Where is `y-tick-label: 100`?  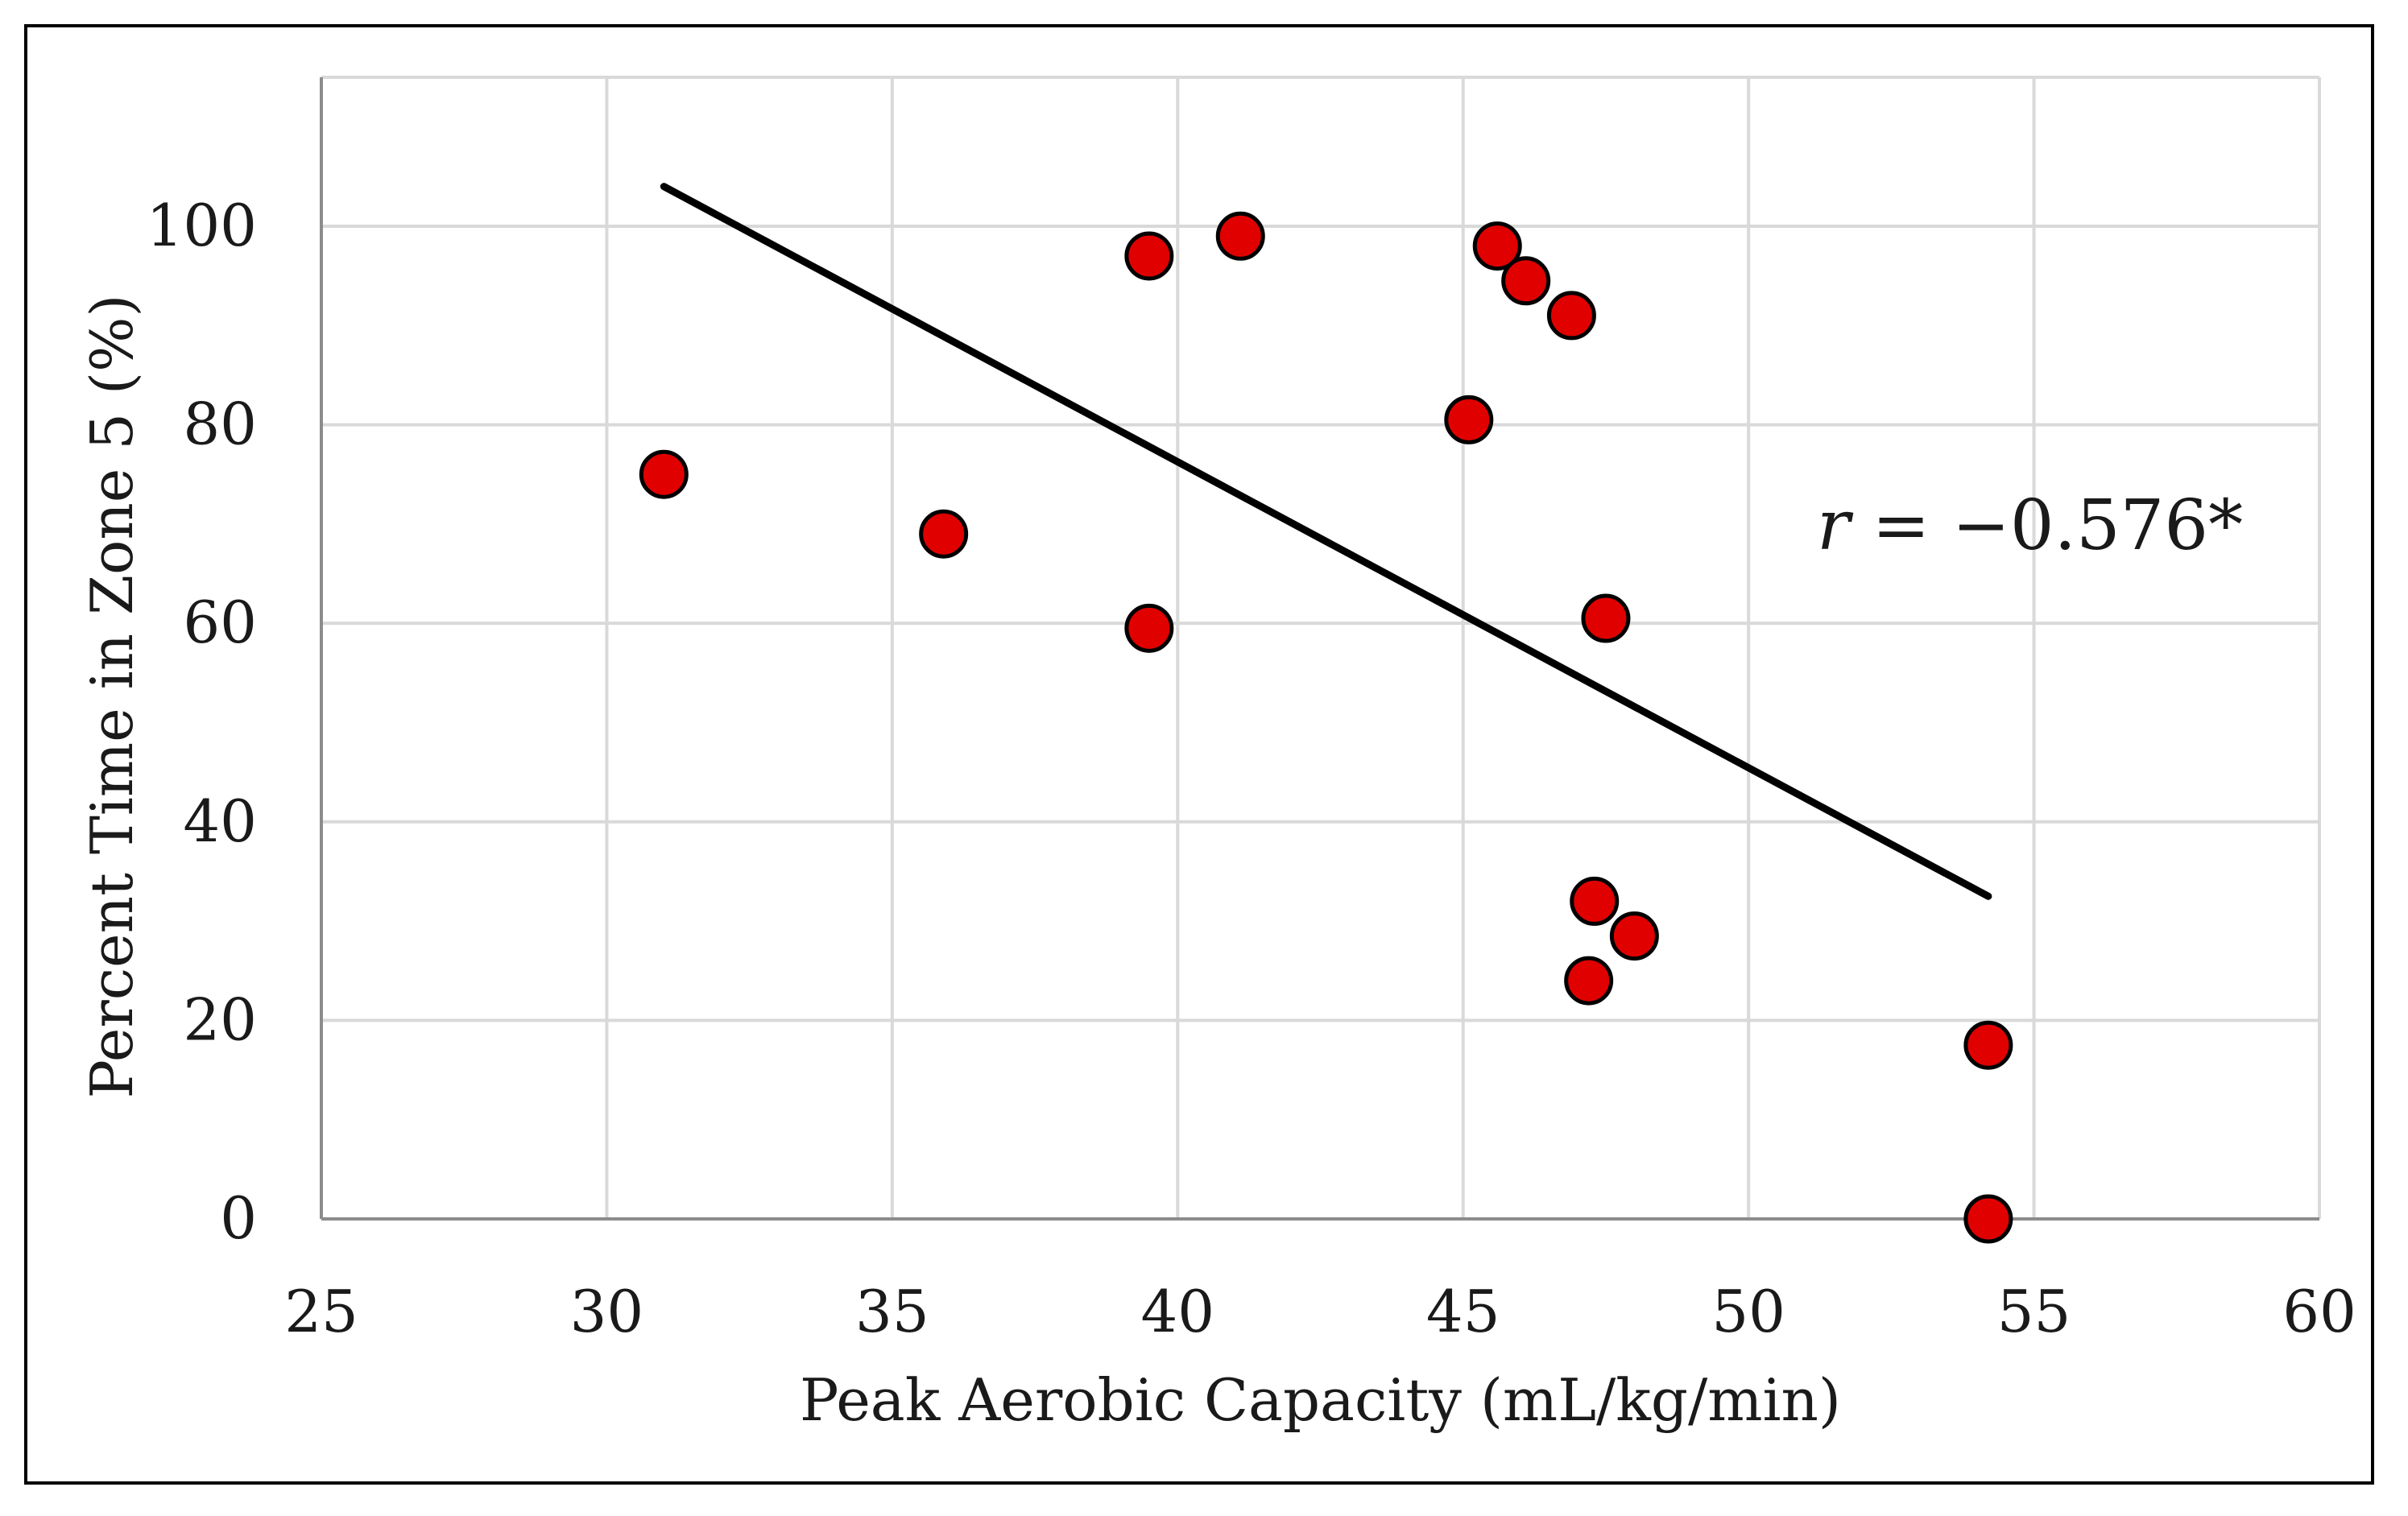 y-tick-label: 100 is located at coordinates (202, 225).